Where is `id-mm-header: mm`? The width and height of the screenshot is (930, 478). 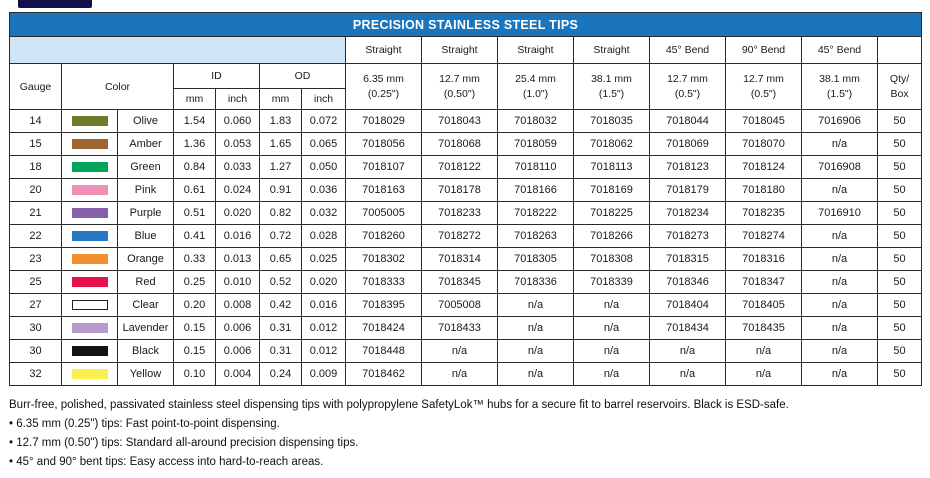 id-mm-header: mm is located at coordinates (194, 99).